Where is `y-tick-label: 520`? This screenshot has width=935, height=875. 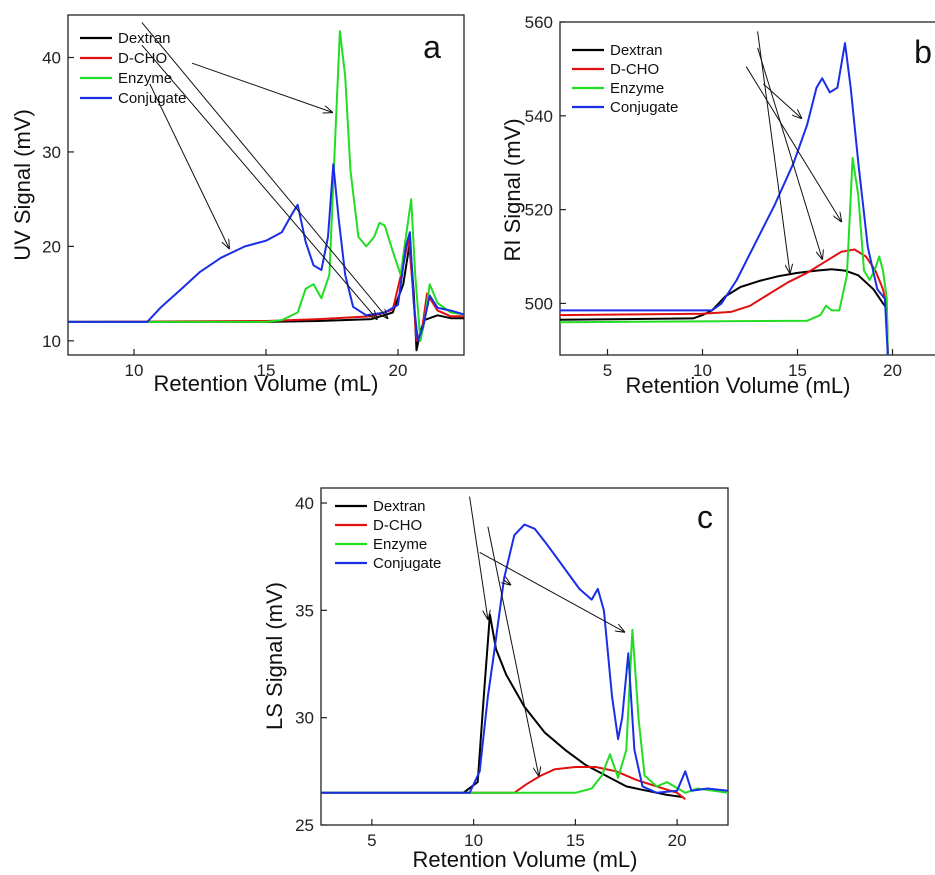
y-tick-label: 520 is located at coordinates (539, 210).